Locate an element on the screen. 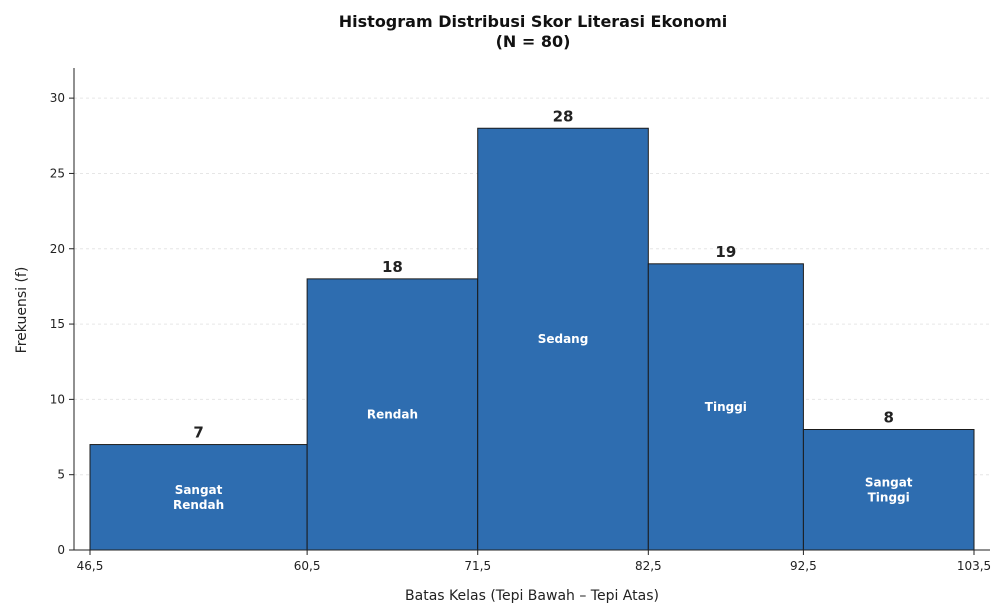  x-axis-label: Batas Kelas (Tepi Bawah – Tepi Atas) is located at coordinates (532, 596).